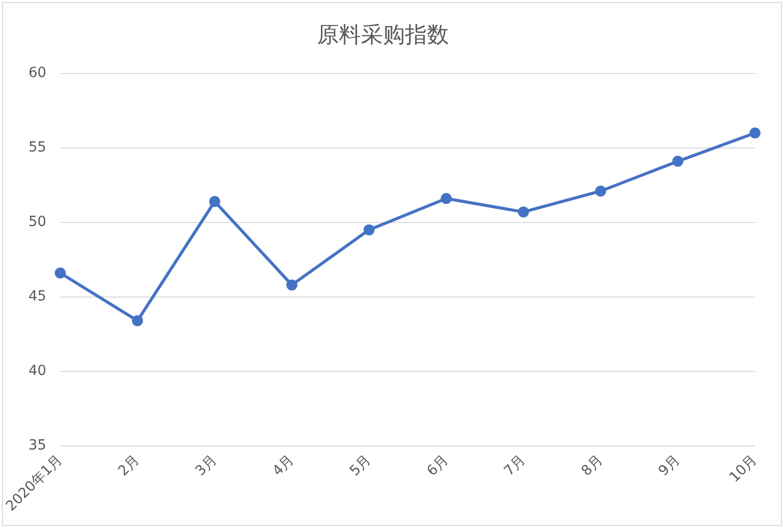  What do you see at coordinates (37, 296) in the screenshot?
I see `y-tick-label: 45` at bounding box center [37, 296].